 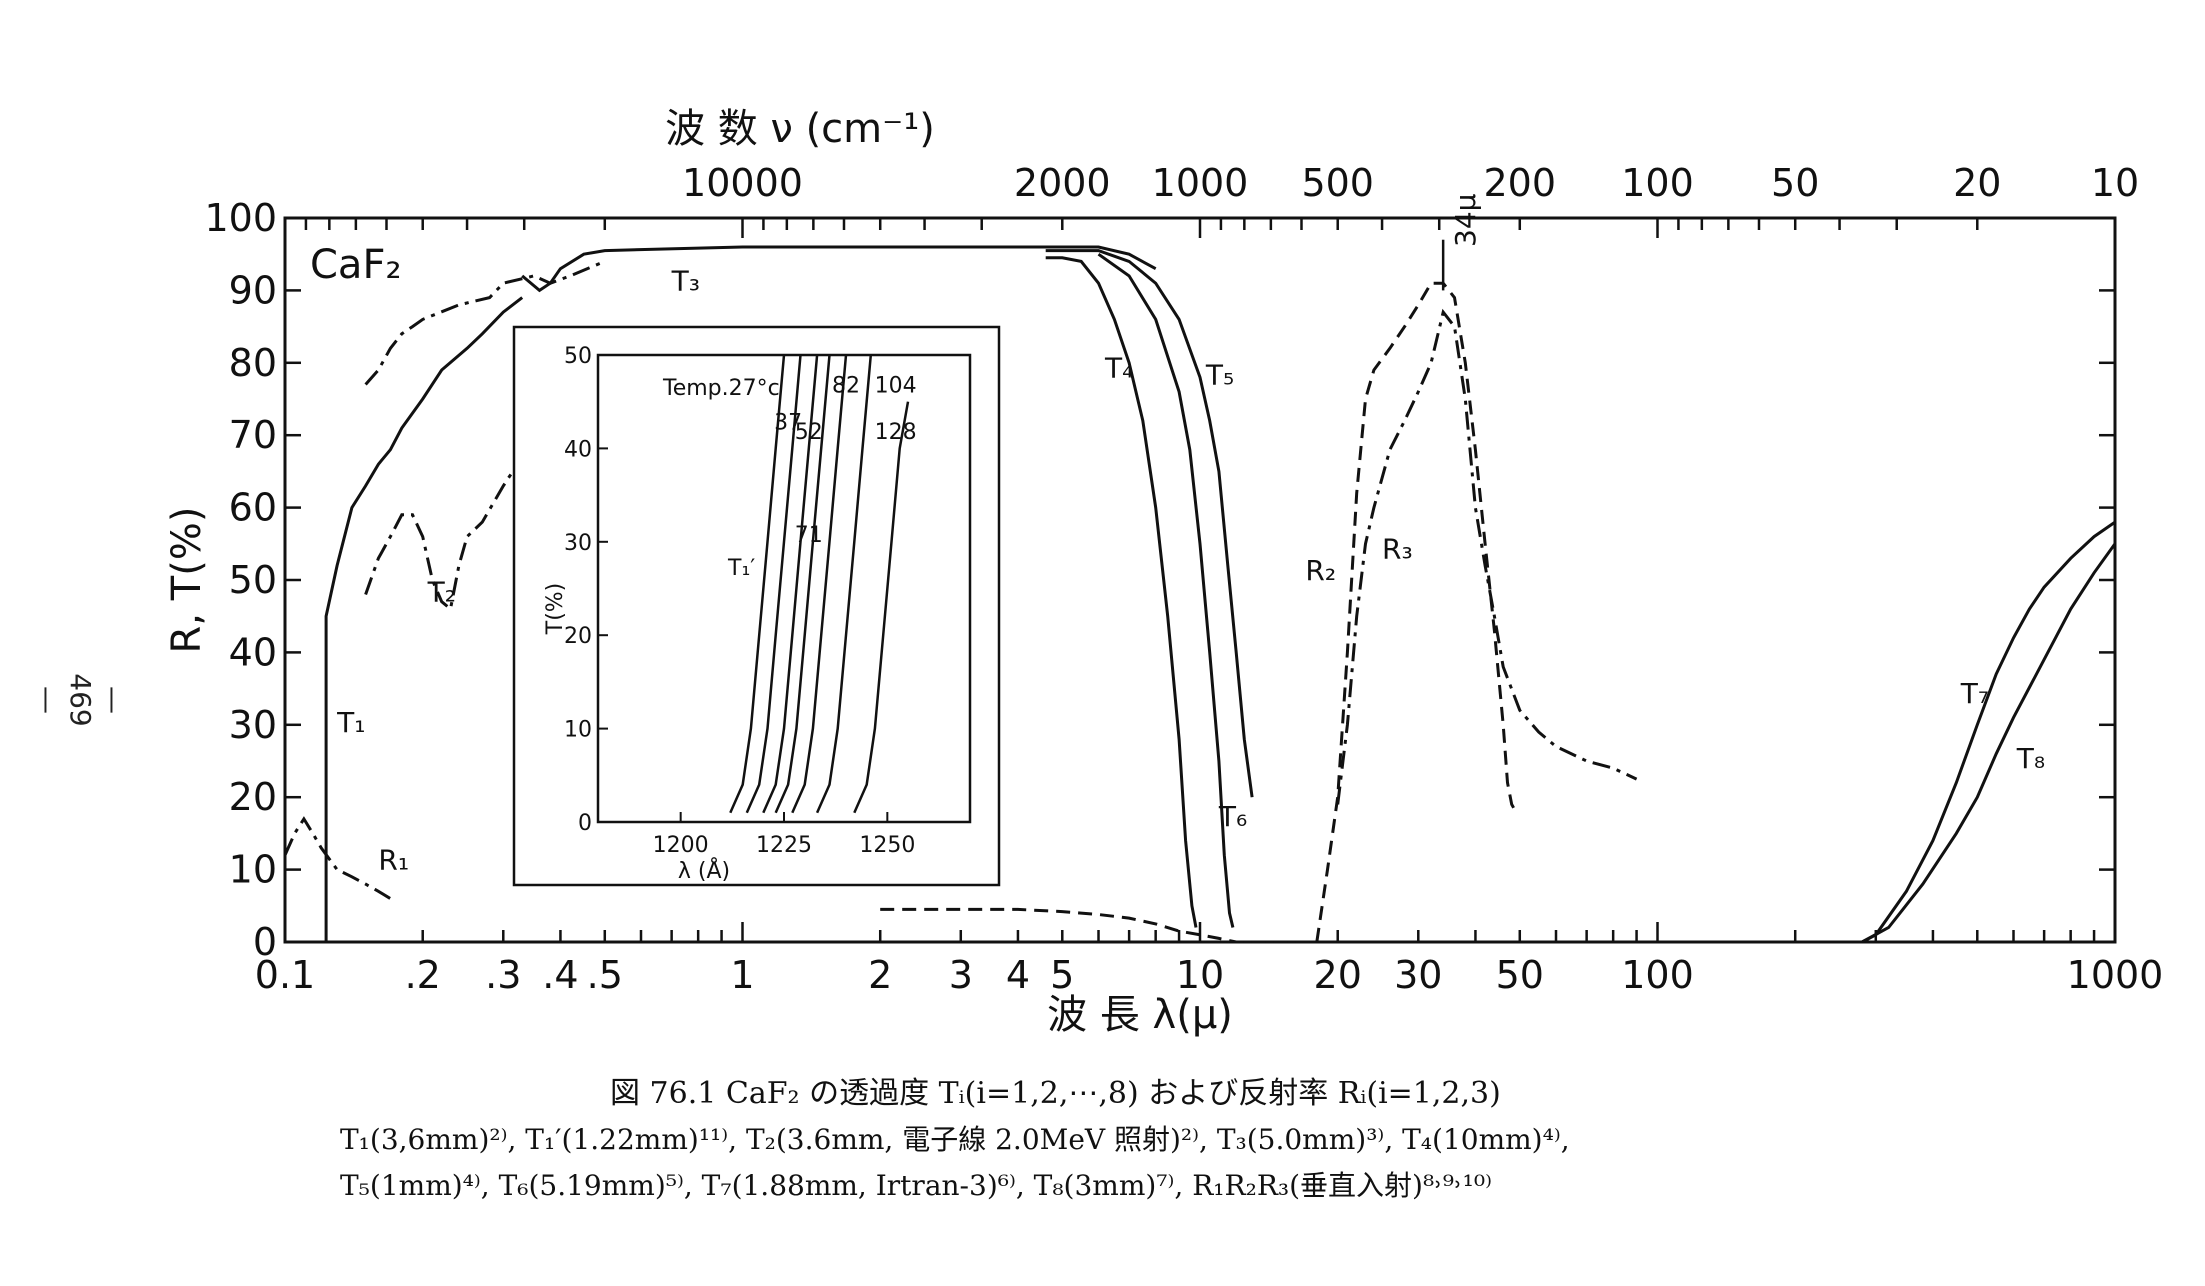 I want to click on inset-x-tick-label: 1225, so click(x=784, y=845).